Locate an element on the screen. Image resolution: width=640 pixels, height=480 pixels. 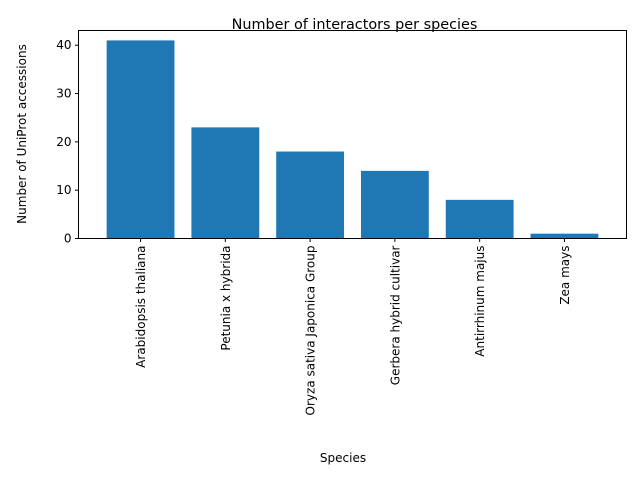
x-tick-label-3: Gerbera hybrid cultivar is located at coordinates (395, 315).